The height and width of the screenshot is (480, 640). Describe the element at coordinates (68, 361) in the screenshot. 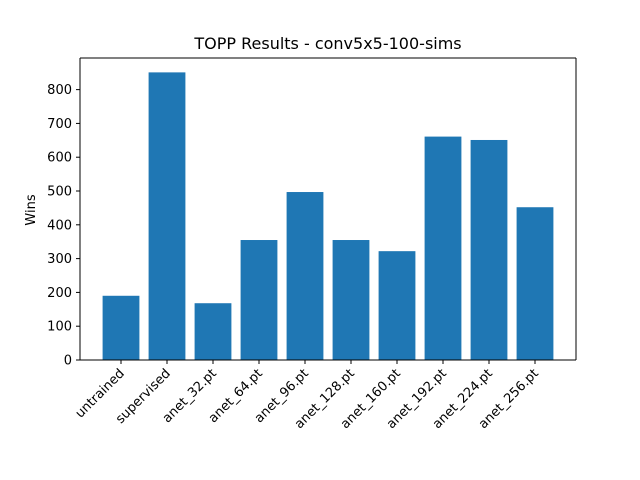

I see `y-tick-label: 0` at that location.